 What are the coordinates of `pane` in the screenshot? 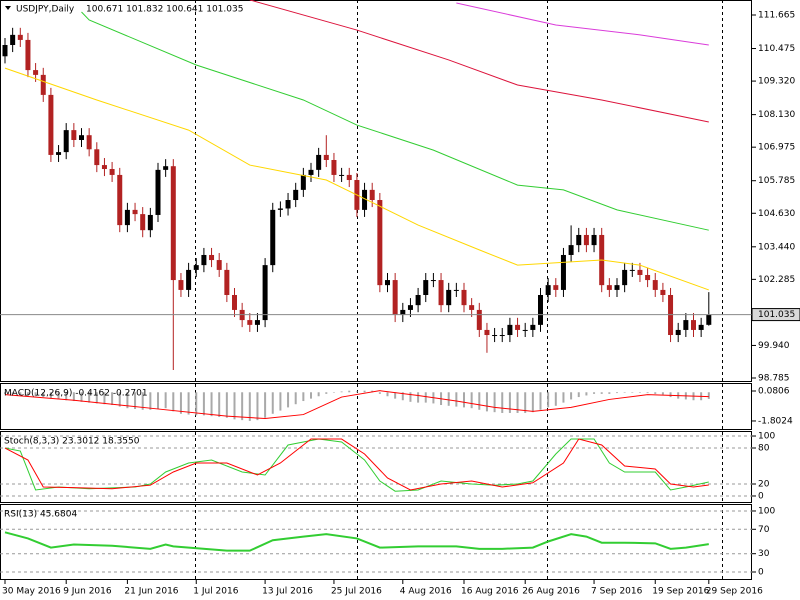 It's located at (376, 466).